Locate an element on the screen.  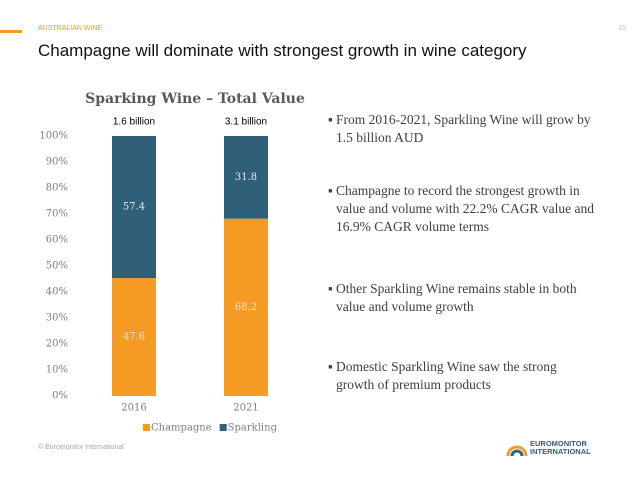
data-label: 68.2 is located at coordinates (246, 307).